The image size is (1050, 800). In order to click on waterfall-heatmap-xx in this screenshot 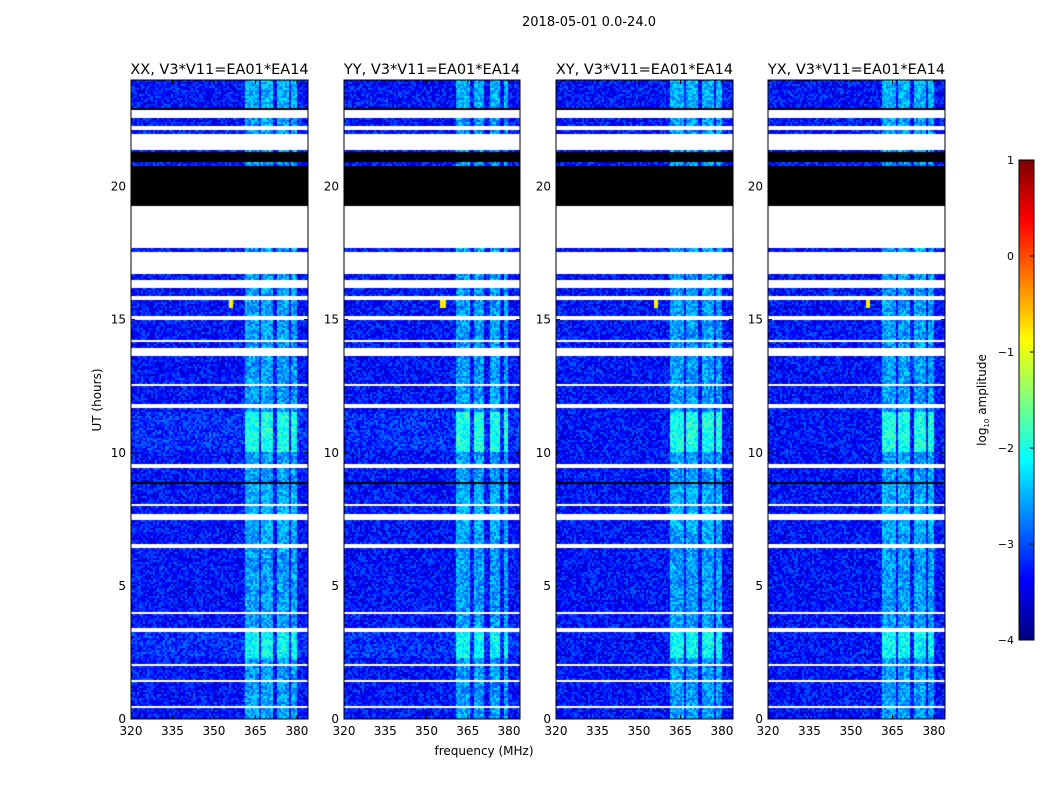, I will do `click(219, 399)`.